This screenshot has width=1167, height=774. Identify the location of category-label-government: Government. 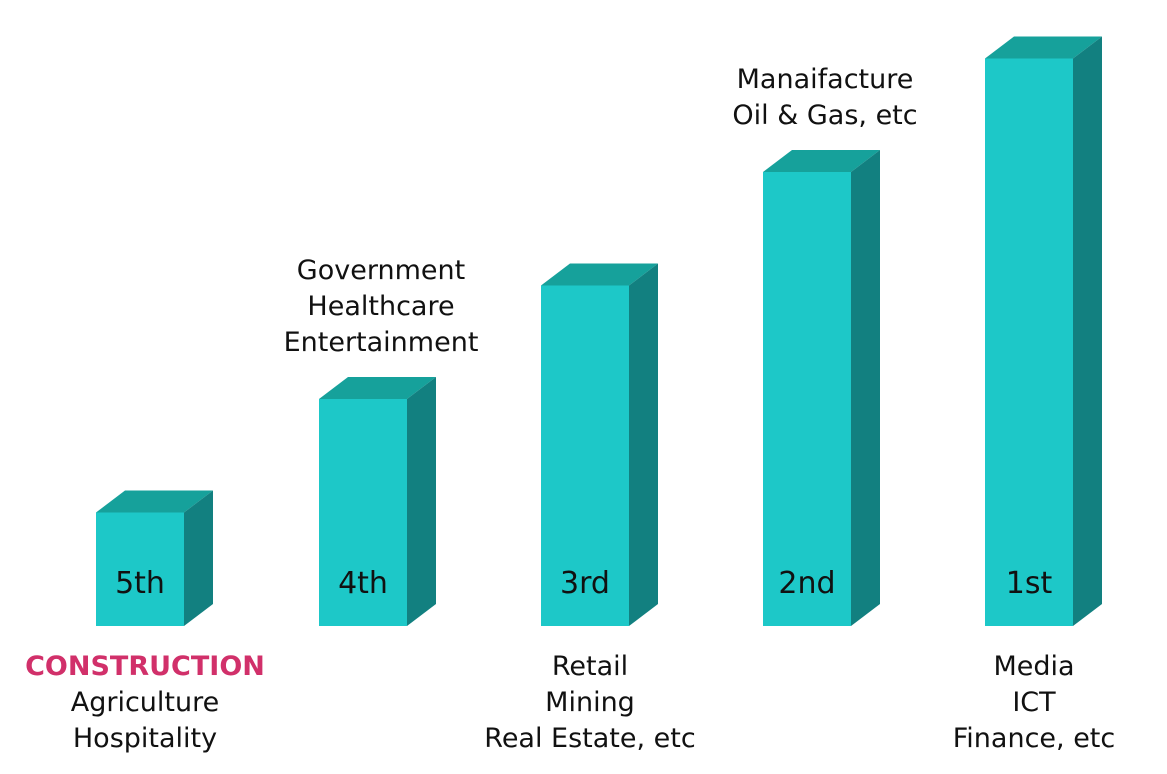
(381, 270).